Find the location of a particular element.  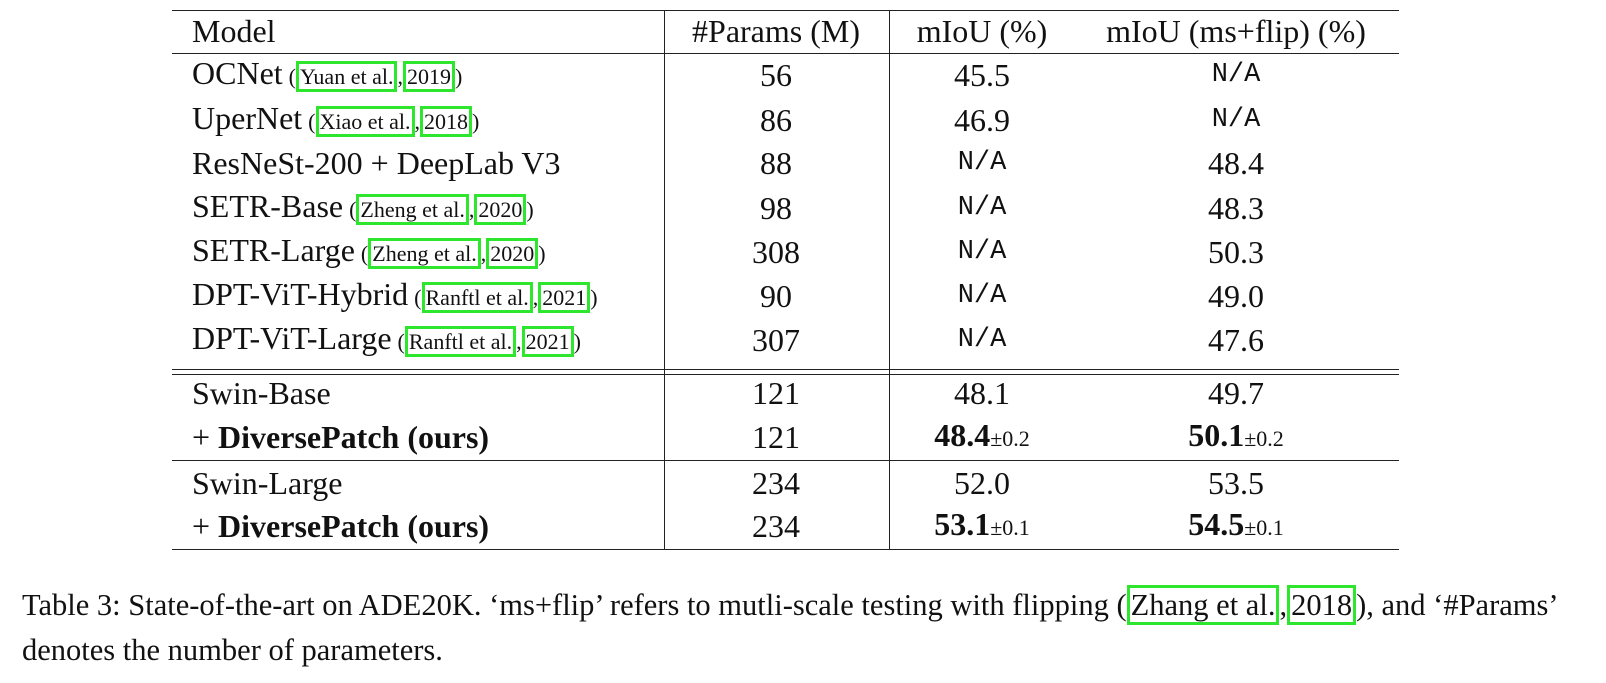

value: 46.9 is located at coordinates (982, 120).